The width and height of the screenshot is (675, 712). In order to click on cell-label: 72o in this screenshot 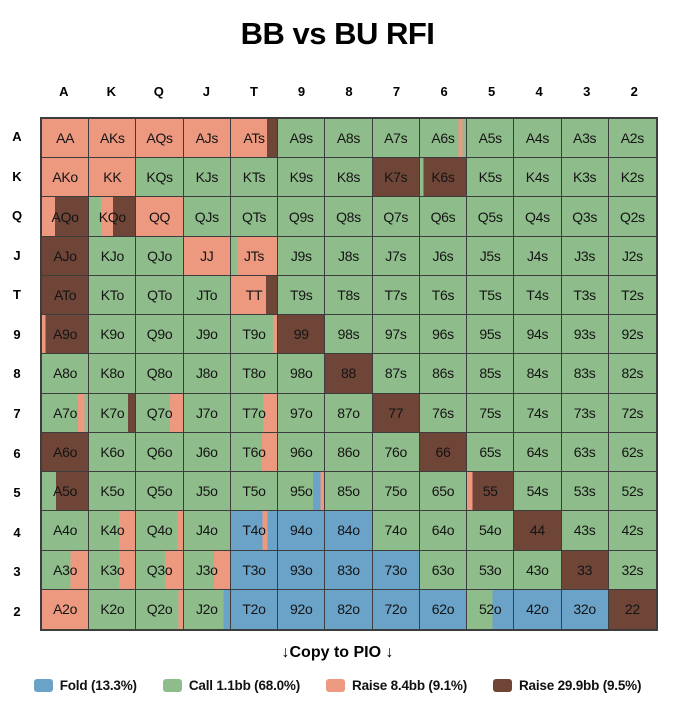, I will do `click(395, 609)`.